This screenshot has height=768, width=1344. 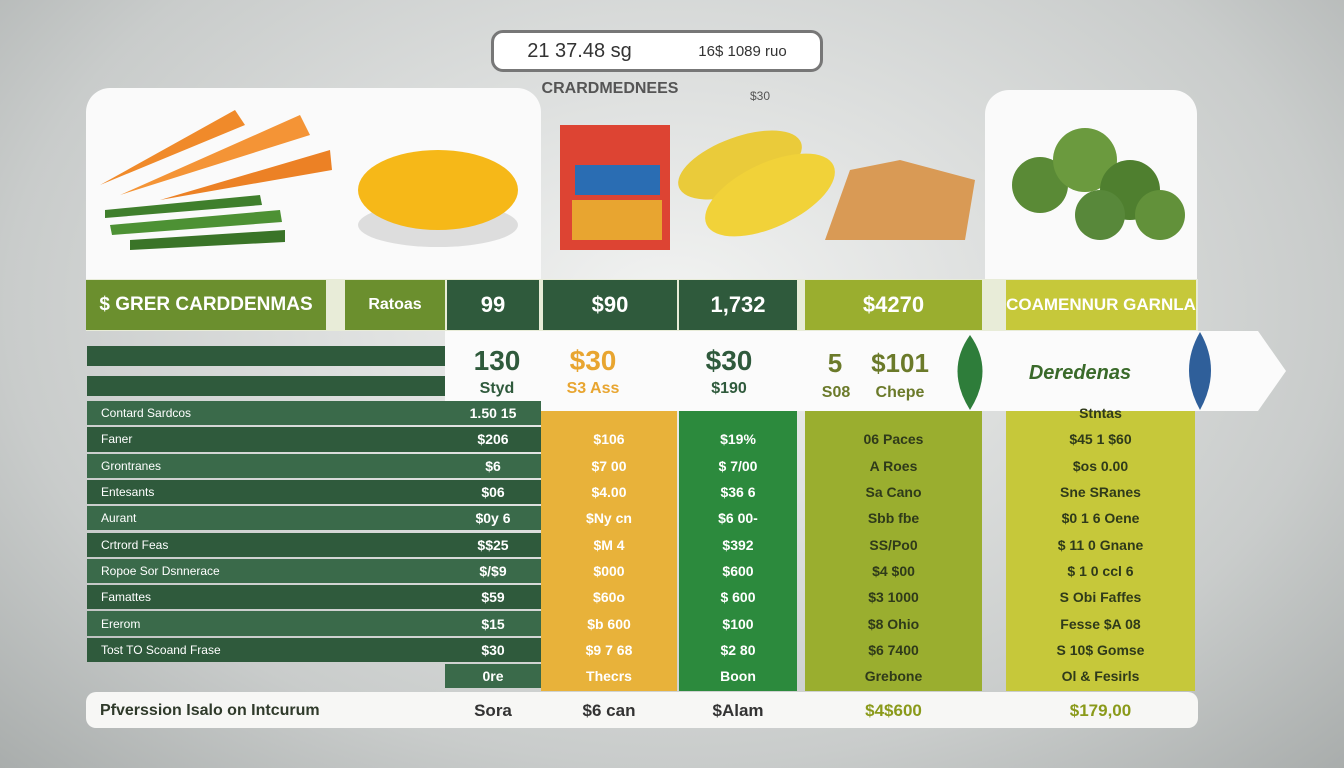 I want to click on cell: $ 11 0 Gnane, so click(x=1100, y=544).